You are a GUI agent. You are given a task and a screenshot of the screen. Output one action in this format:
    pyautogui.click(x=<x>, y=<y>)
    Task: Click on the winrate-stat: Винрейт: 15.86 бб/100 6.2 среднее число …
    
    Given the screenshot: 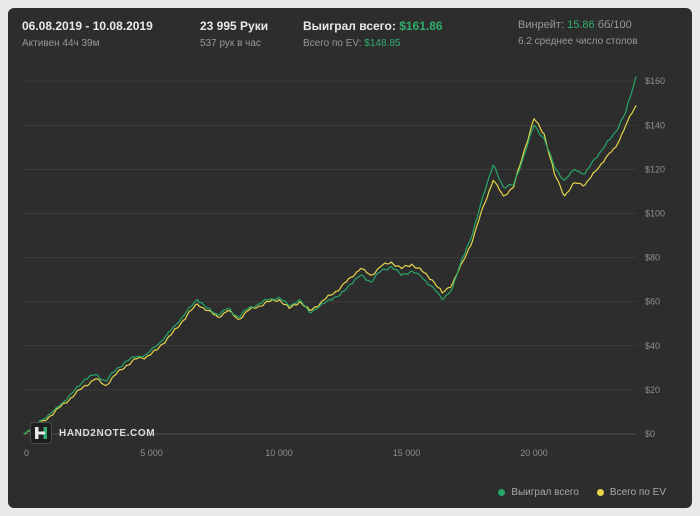 What is the action you would take?
    pyautogui.click(x=578, y=33)
    